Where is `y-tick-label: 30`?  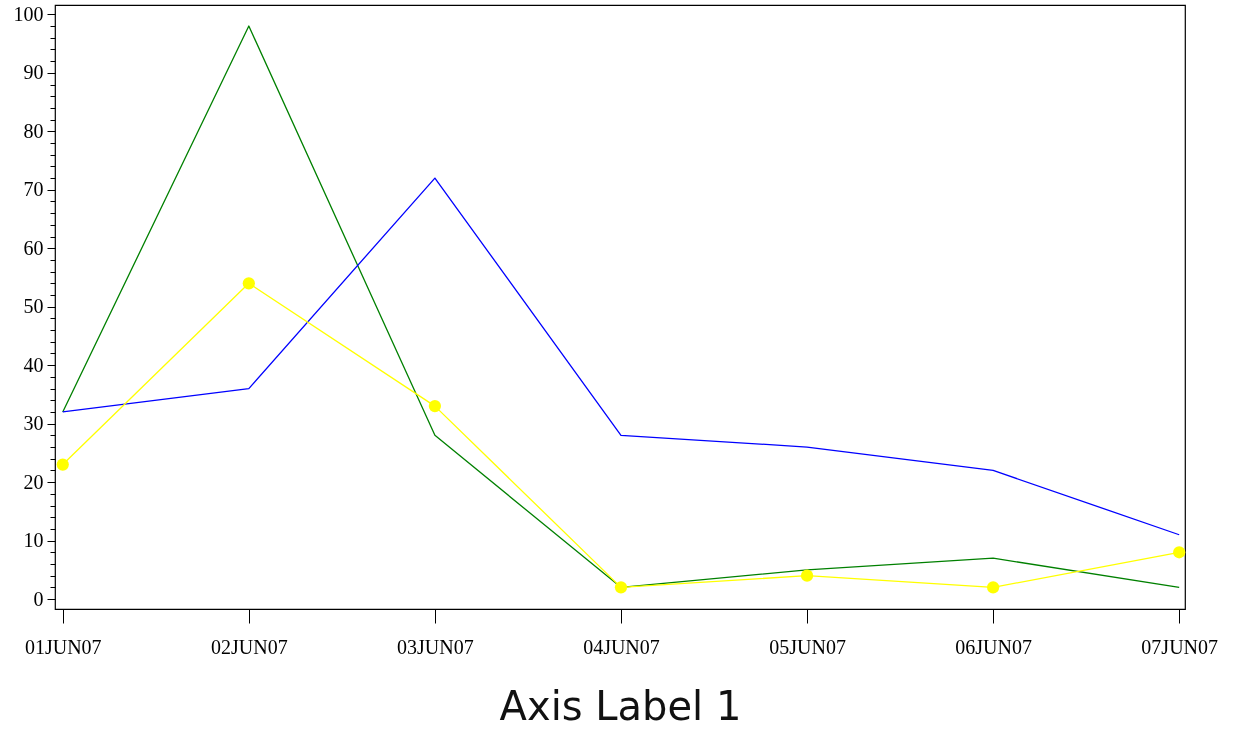
y-tick-label: 30 is located at coordinates (33, 423).